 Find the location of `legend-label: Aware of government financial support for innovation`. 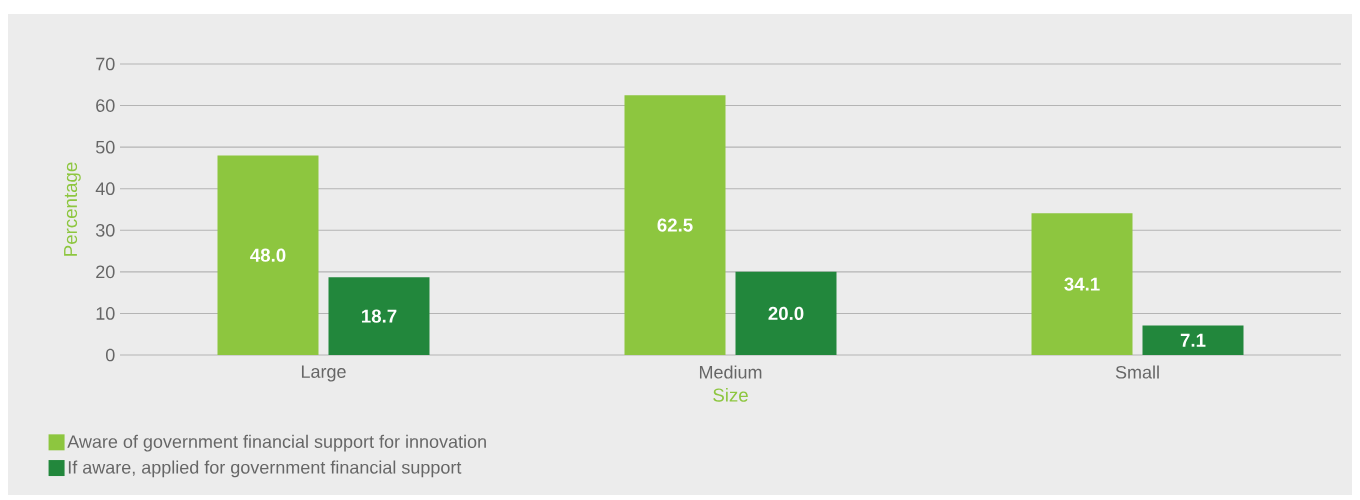

legend-label: Aware of government financial support for innovation is located at coordinates (276, 443).